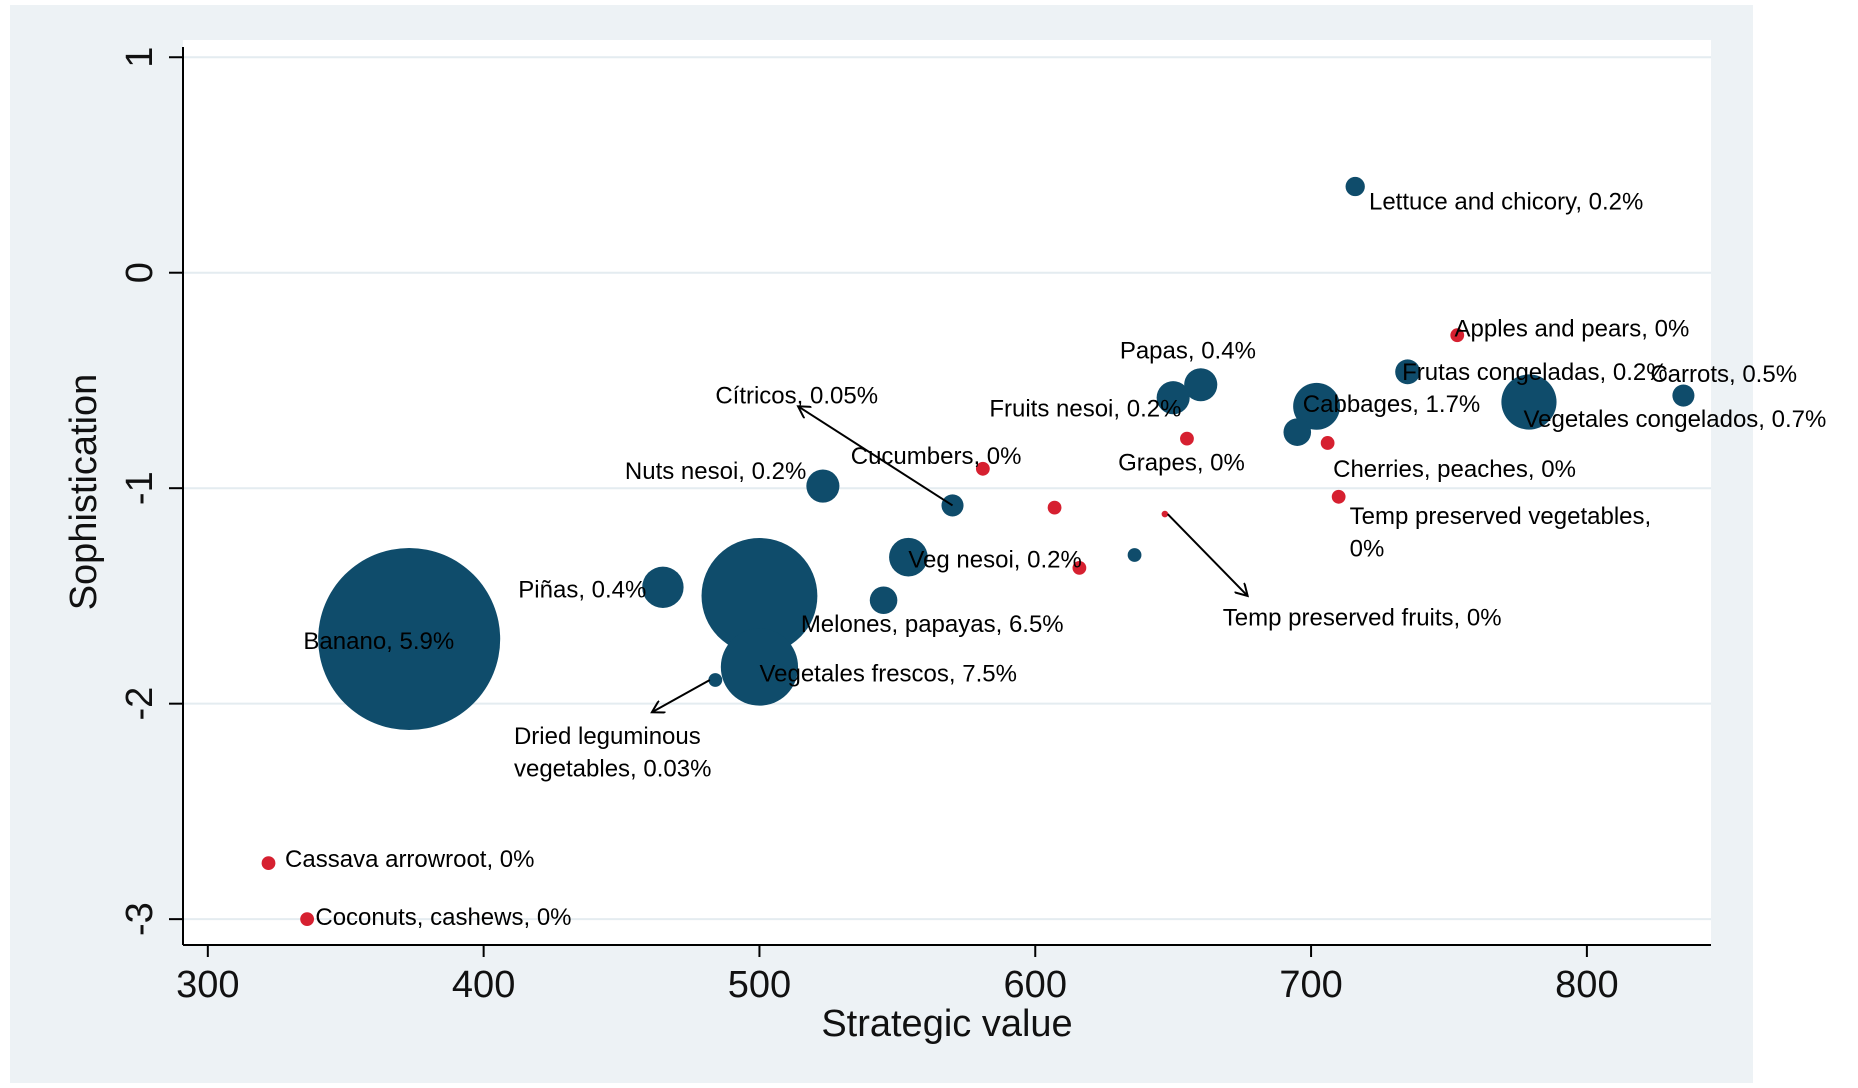 The image size is (1858, 1088). I want to click on y-tick-label: -2, so click(140, 704).